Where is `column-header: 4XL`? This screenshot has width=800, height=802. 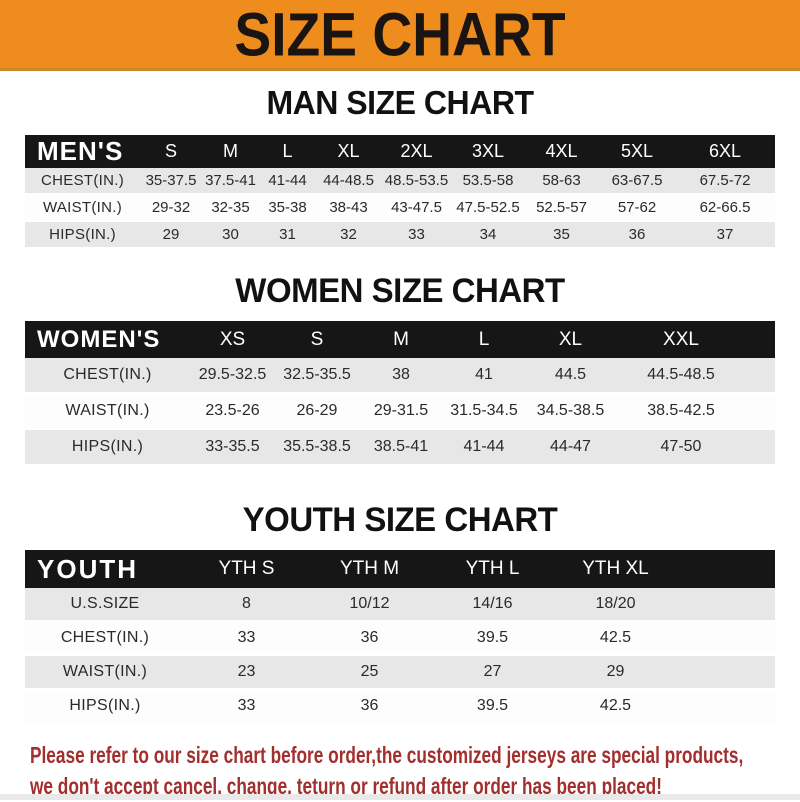 column-header: 4XL is located at coordinates (561, 151).